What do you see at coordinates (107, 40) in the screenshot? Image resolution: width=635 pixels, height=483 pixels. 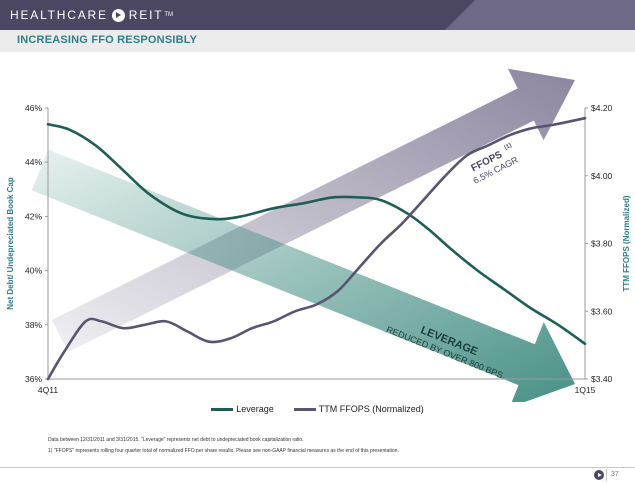 I see `slide-title: INCREASING FFO RESPONSIBLY` at bounding box center [107, 40].